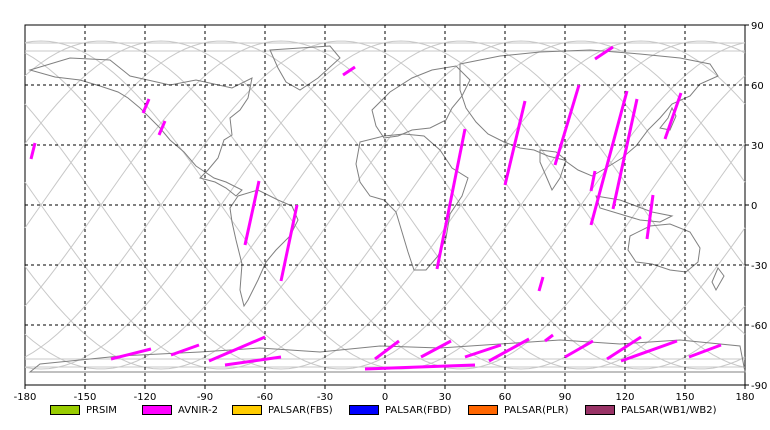 The height and width of the screenshot is (430, 770). Describe the element at coordinates (305, 68) in the screenshot. I see `greenland-outline` at that location.